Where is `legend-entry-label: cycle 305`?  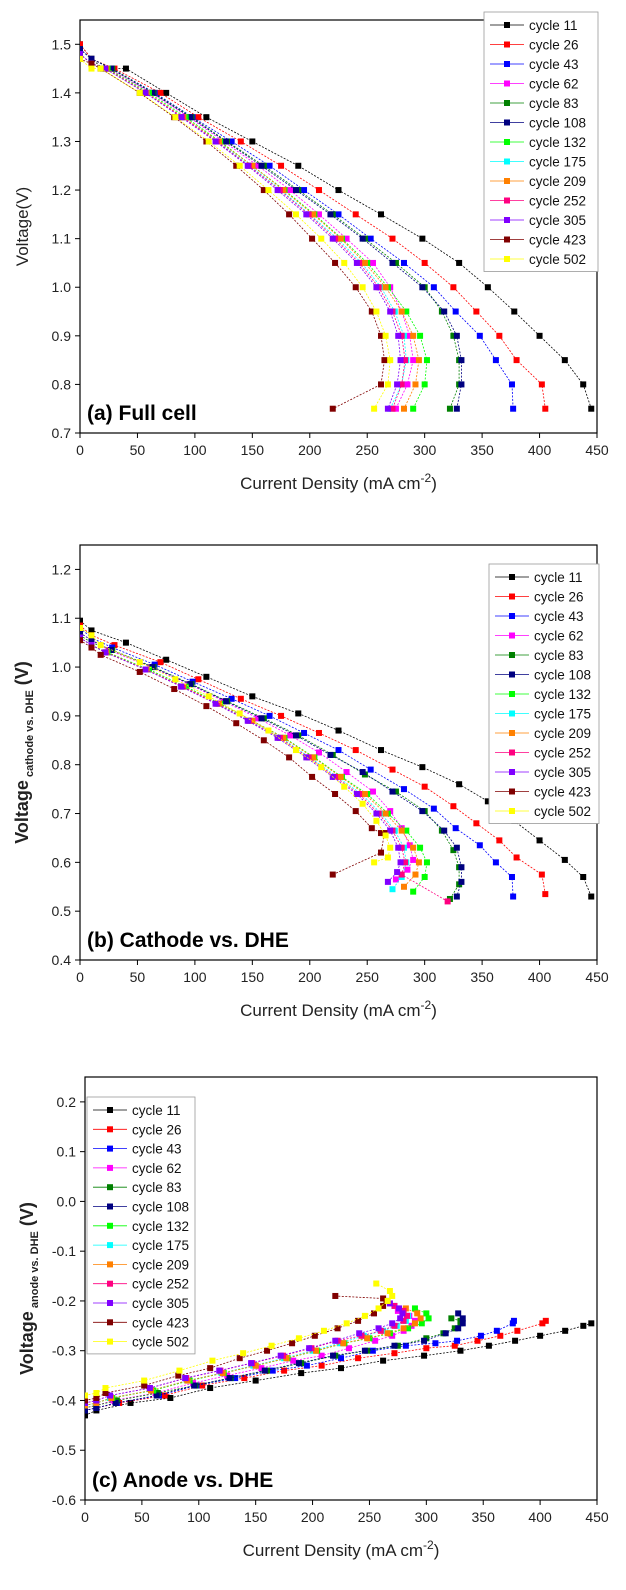
legend-entry-label: cycle 305 is located at coordinates (160, 1303).